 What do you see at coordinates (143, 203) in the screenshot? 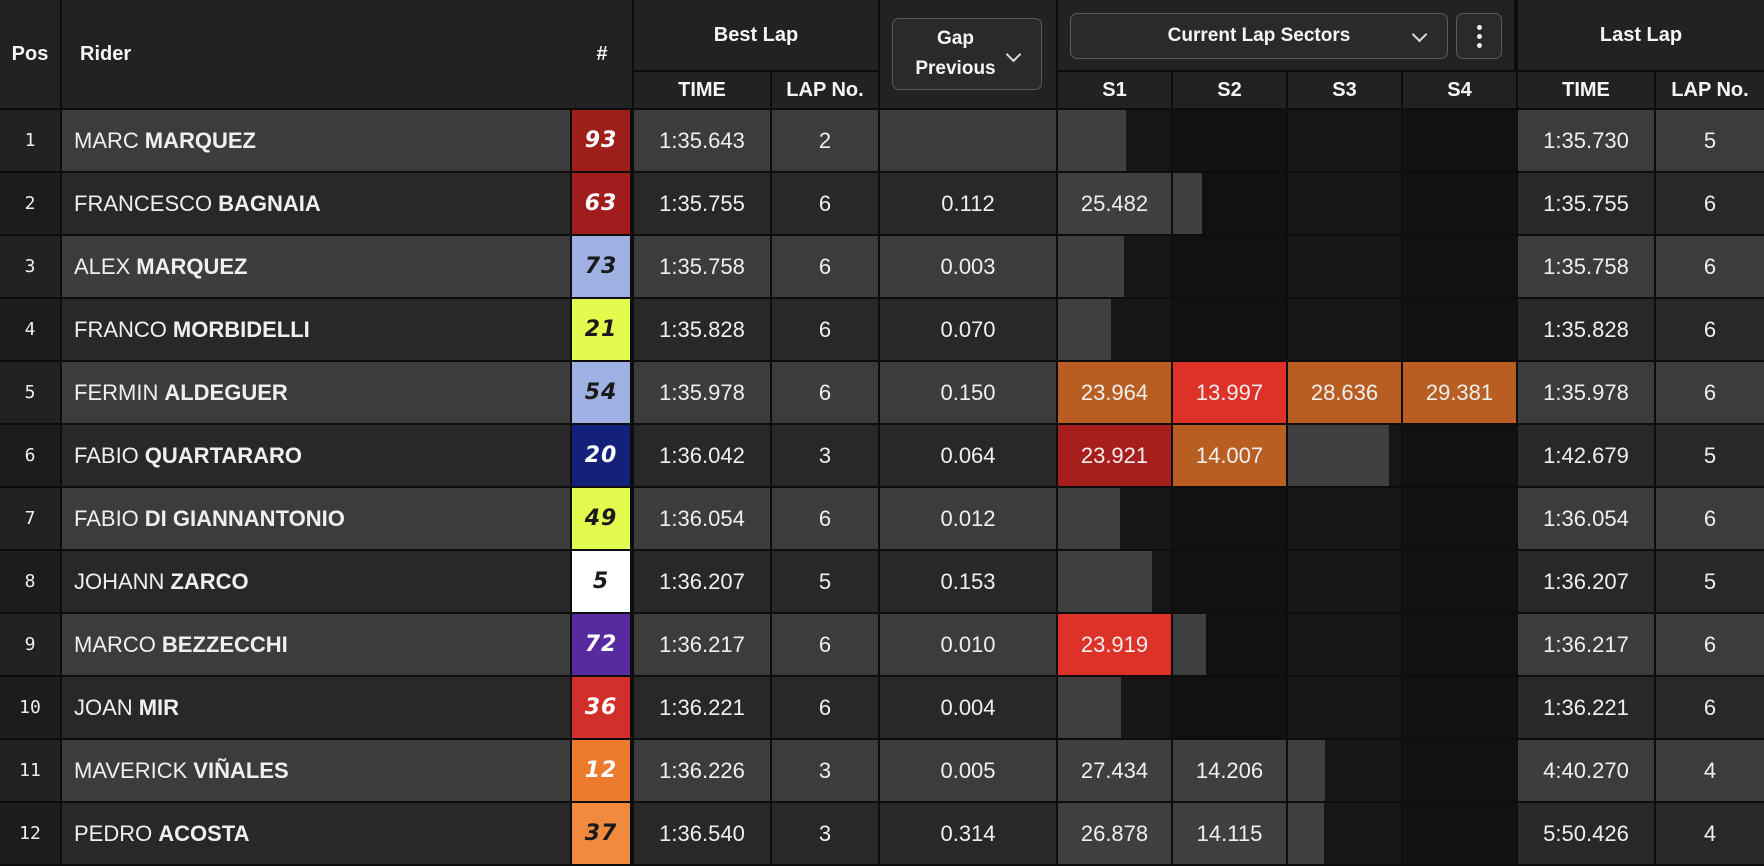
I see `rider-first-name: FRANCESCO` at bounding box center [143, 203].